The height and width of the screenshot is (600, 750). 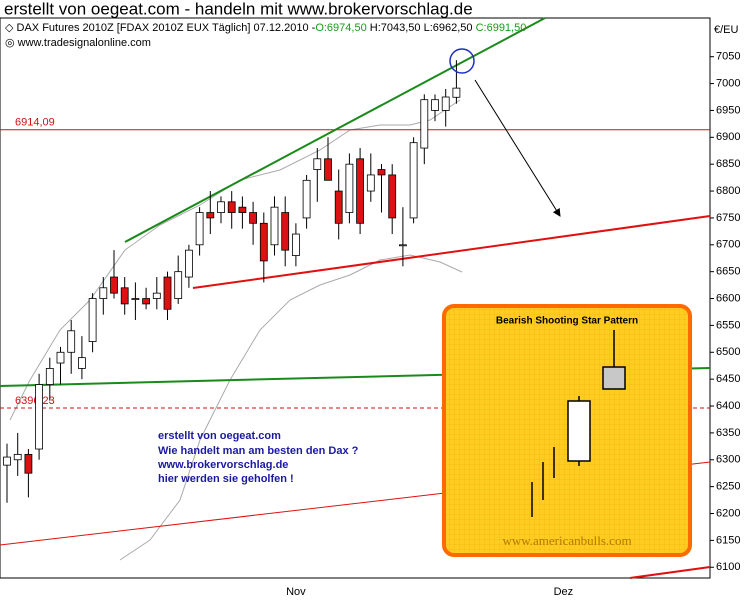 I want to click on source-text: www.tradesignalonline.com, so click(x=84, y=43).